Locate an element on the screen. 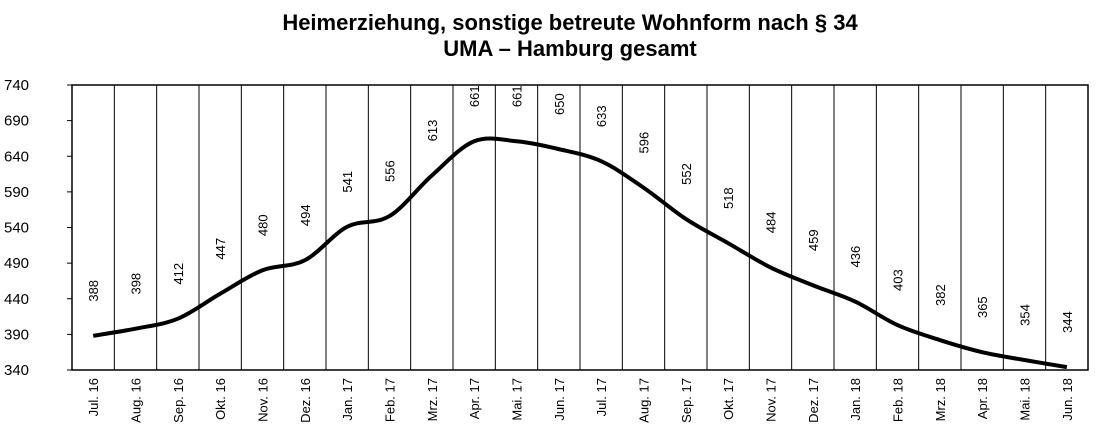  x-tick-label: Aug. 17 is located at coordinates (644, 400).